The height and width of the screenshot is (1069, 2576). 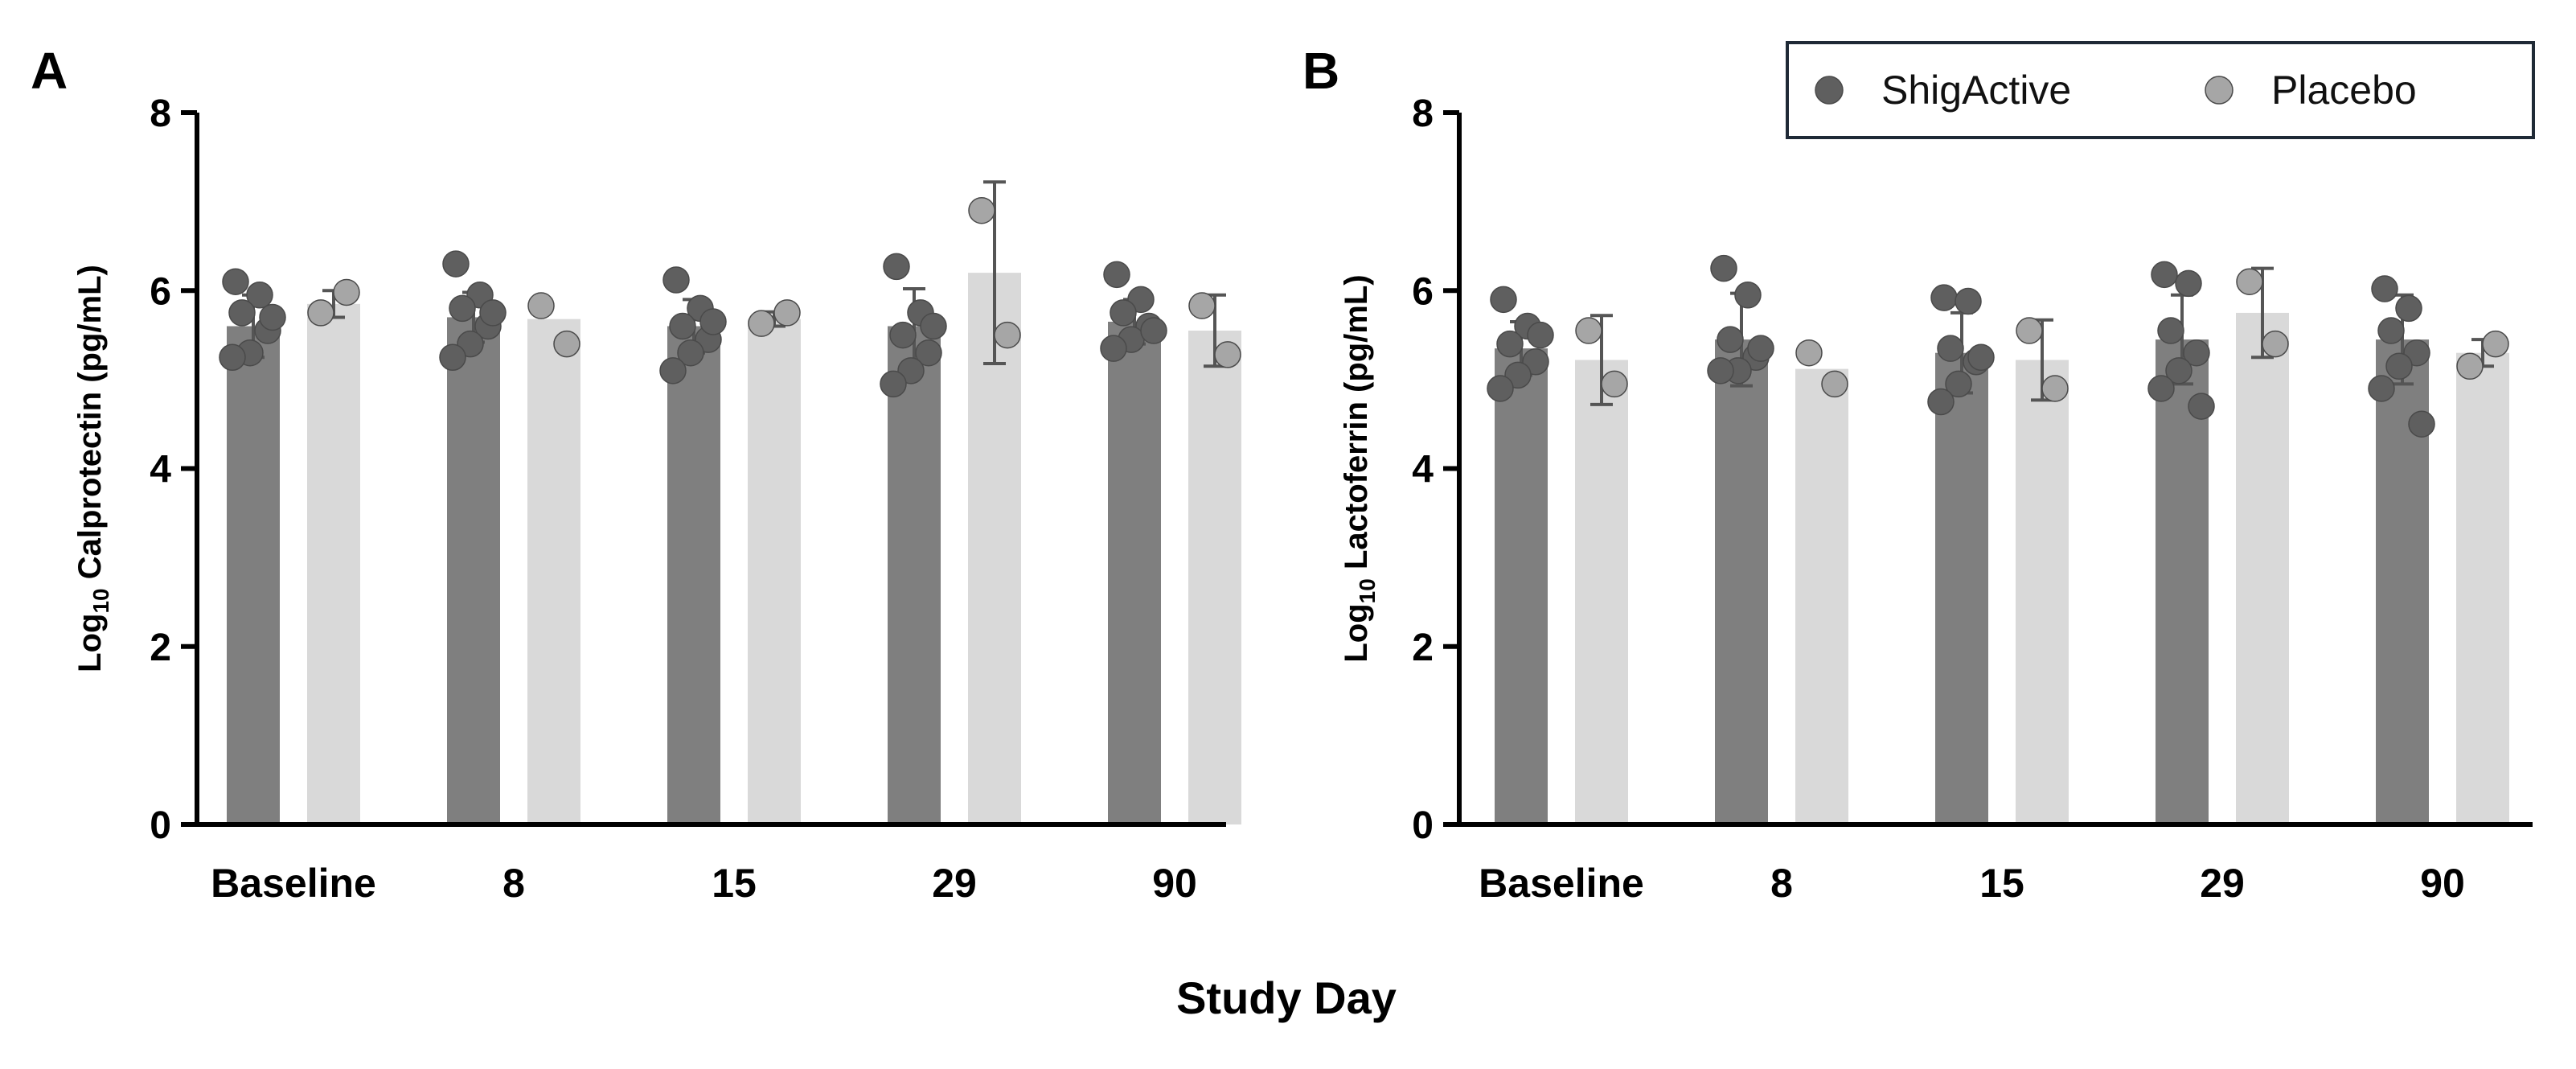 I want to click on y-tick-label: 6, so click(x=1423, y=291).